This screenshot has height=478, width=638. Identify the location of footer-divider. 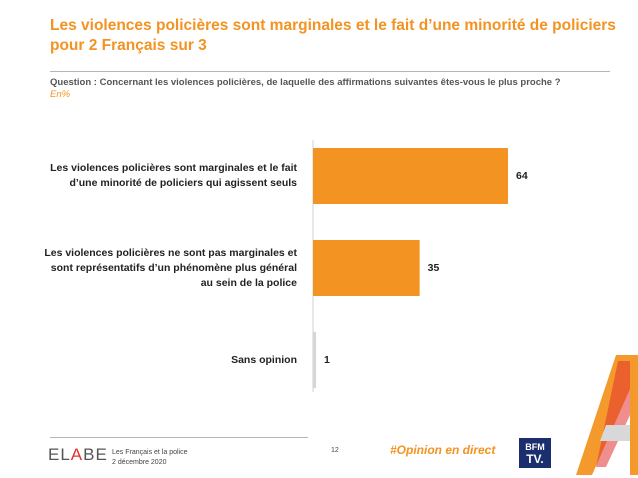
(179, 437).